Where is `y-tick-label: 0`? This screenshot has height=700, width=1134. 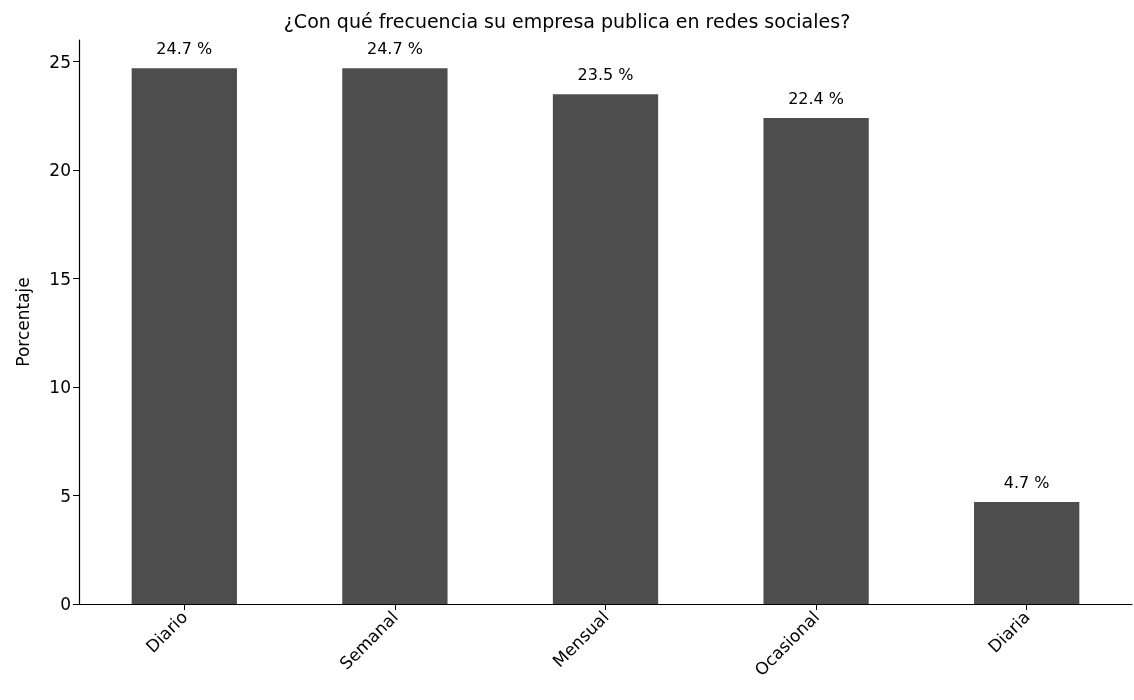 y-tick-label: 0 is located at coordinates (65, 604).